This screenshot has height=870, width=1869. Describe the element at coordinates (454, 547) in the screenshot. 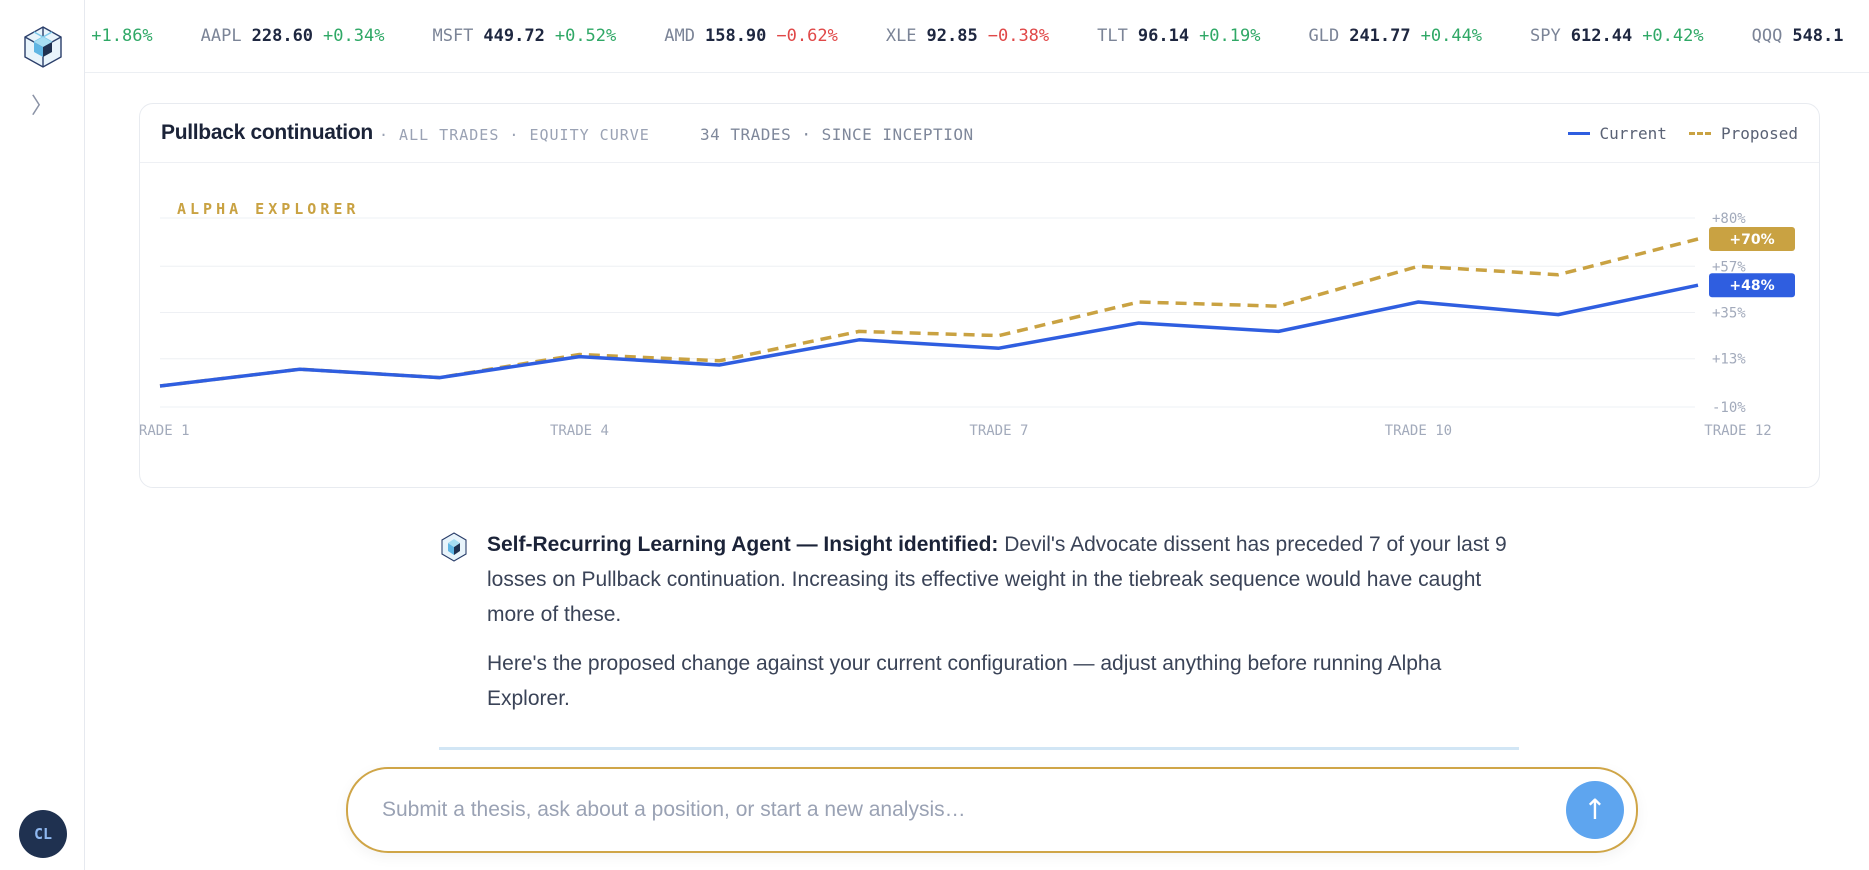

I see `agent-cube-icon` at that location.